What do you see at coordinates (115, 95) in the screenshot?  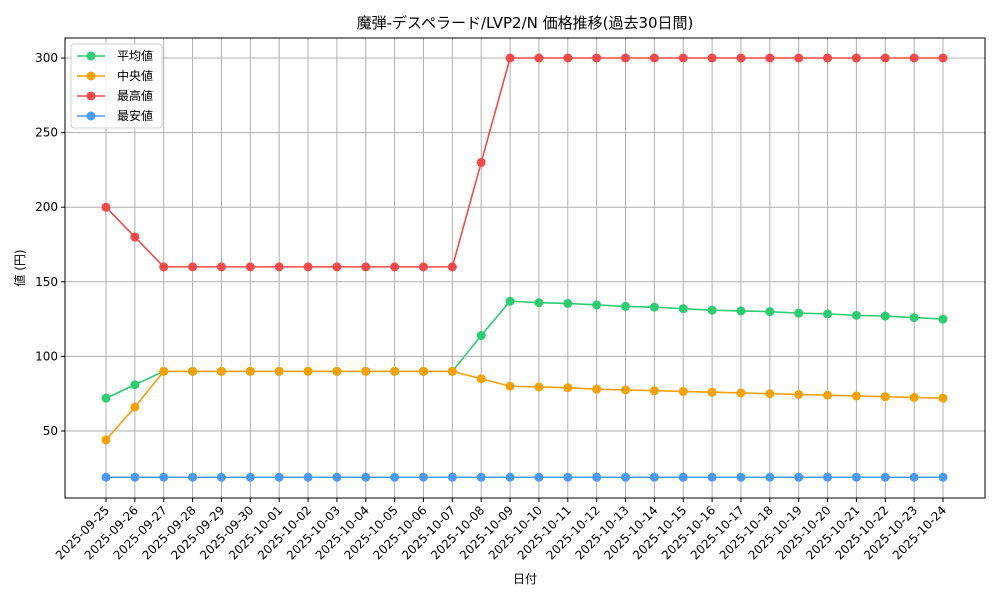 I see `legend-item: 最高値` at bounding box center [115, 95].